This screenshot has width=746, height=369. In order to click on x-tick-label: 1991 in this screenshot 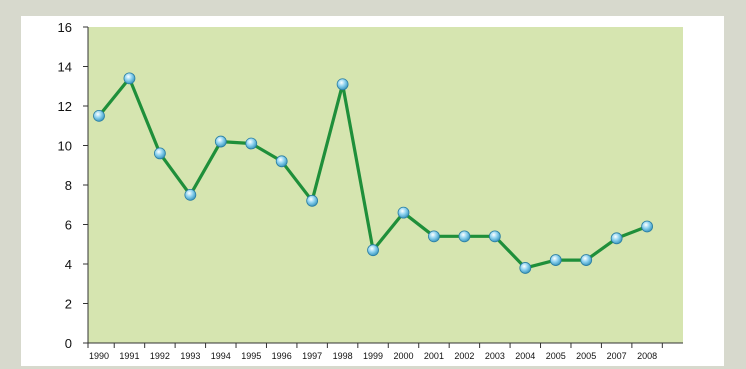, I will do `click(129, 356)`.